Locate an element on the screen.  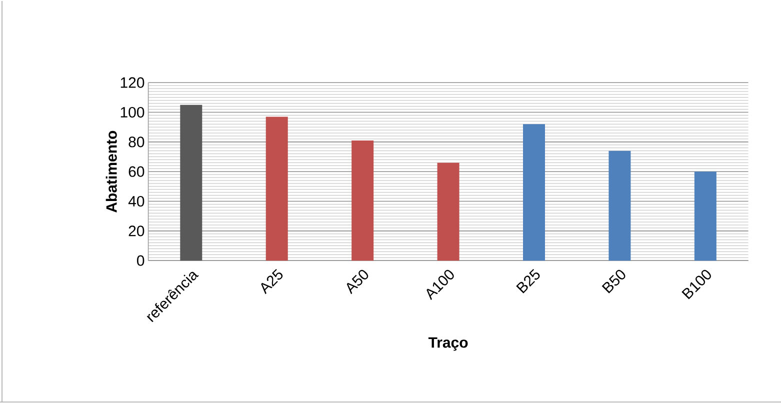
x-tick-label: B50 is located at coordinates (614, 282).